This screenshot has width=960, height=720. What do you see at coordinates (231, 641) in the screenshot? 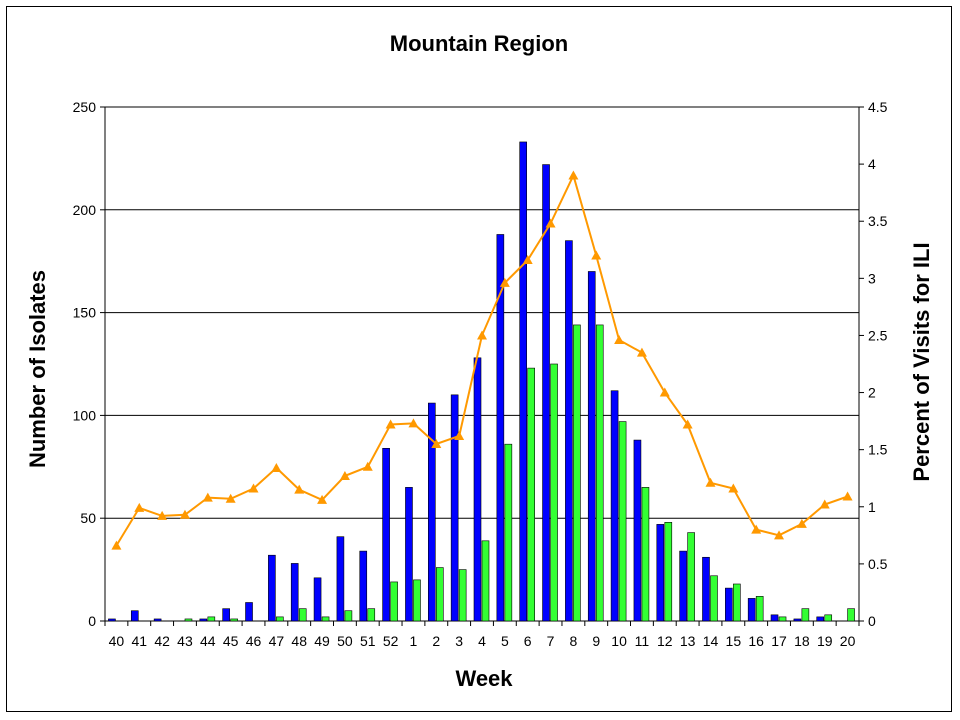
I see `x-tick-label: 45` at bounding box center [231, 641].